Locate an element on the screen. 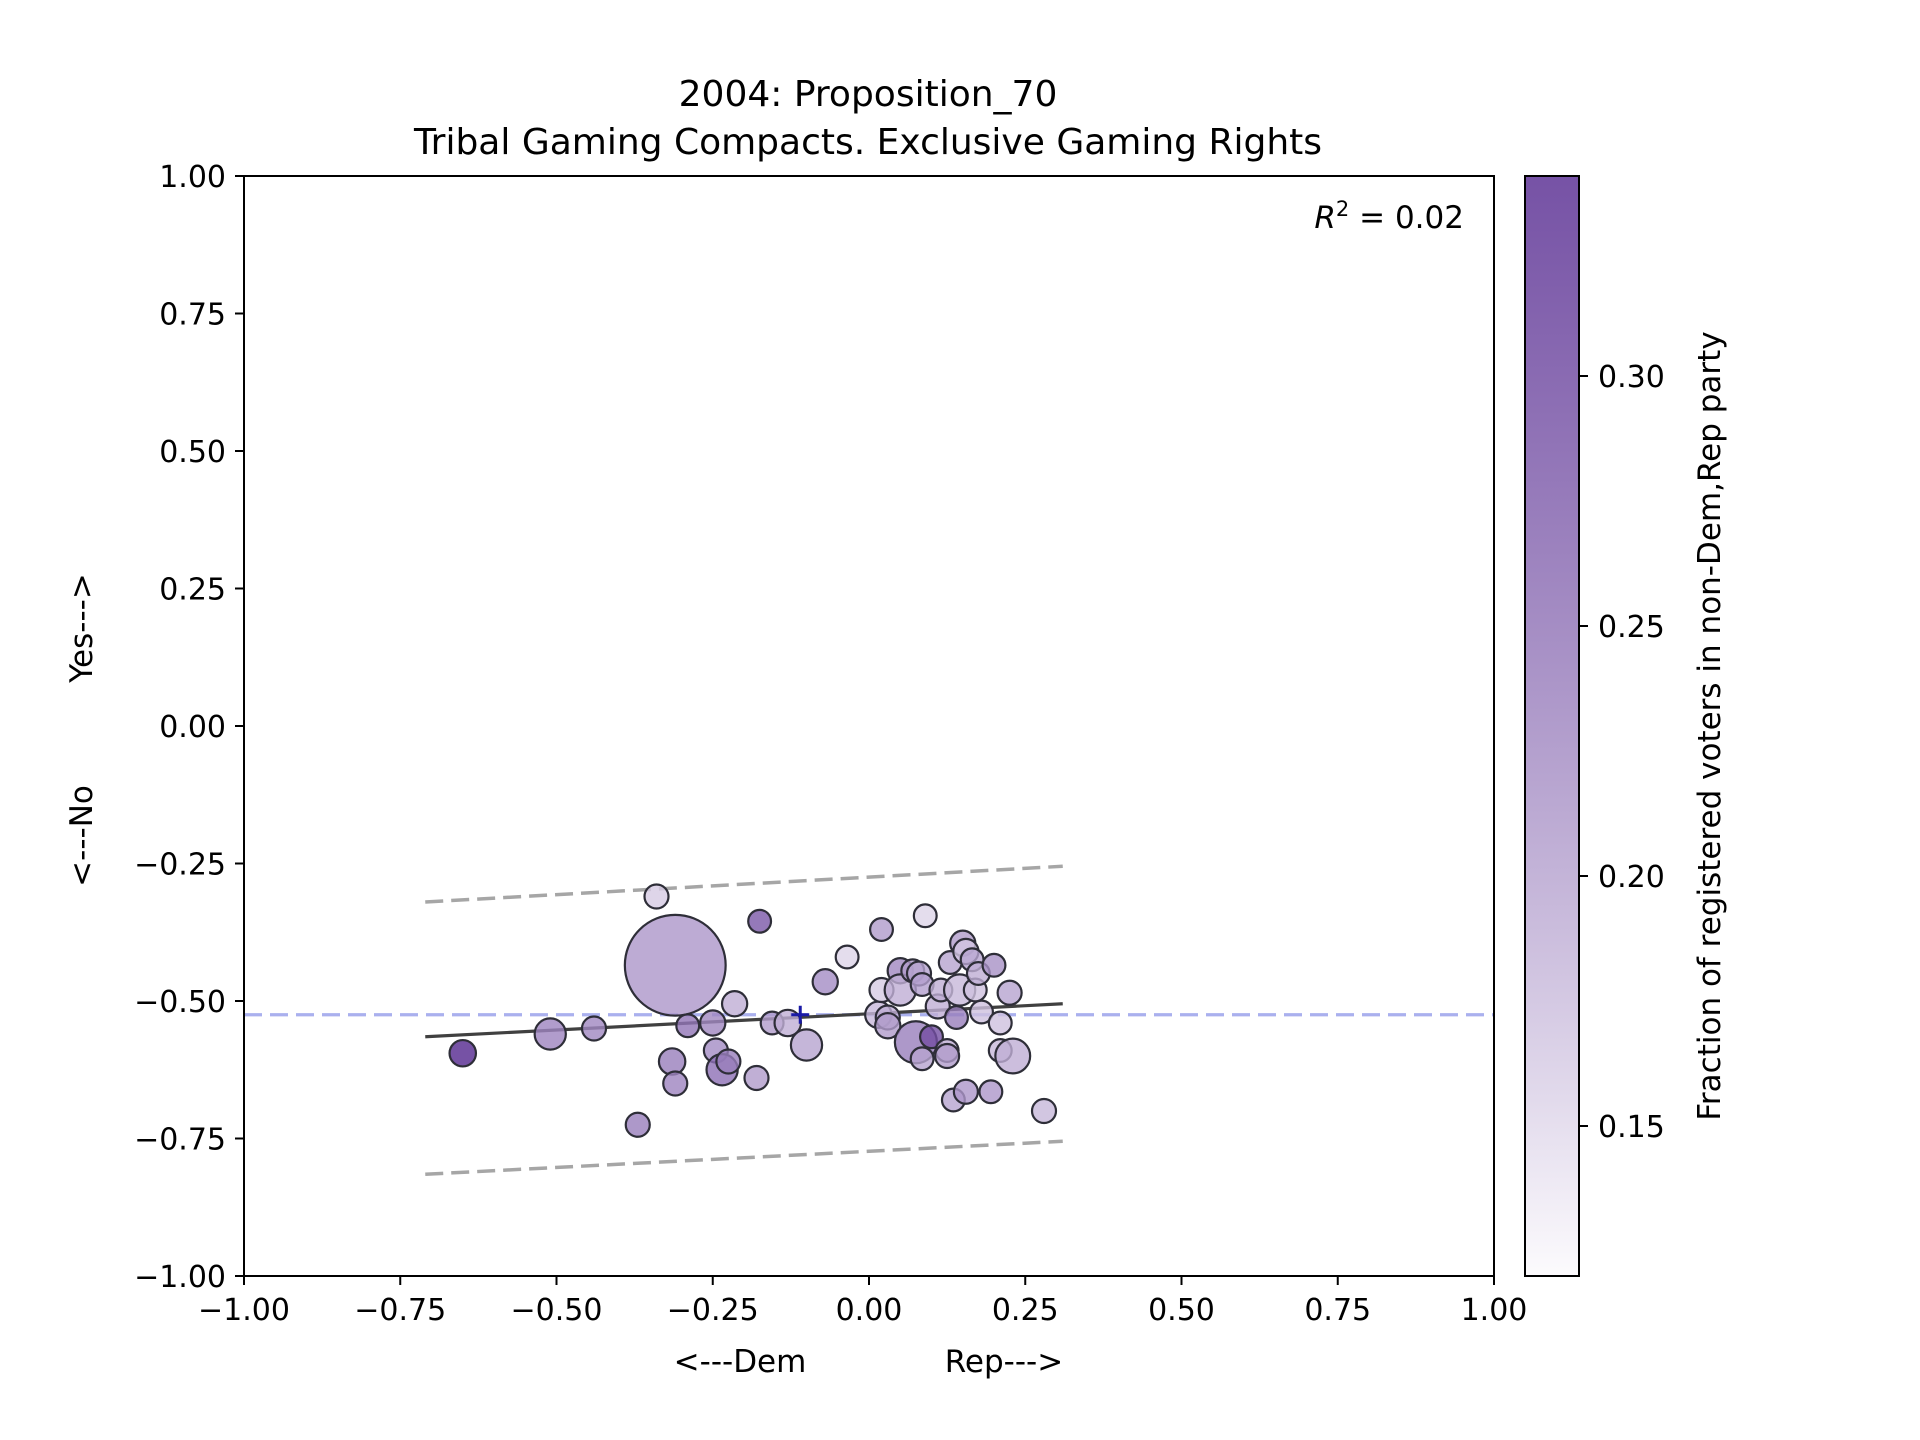 The height and width of the screenshot is (1440, 1920). points-layer is located at coordinates (753, 1010).